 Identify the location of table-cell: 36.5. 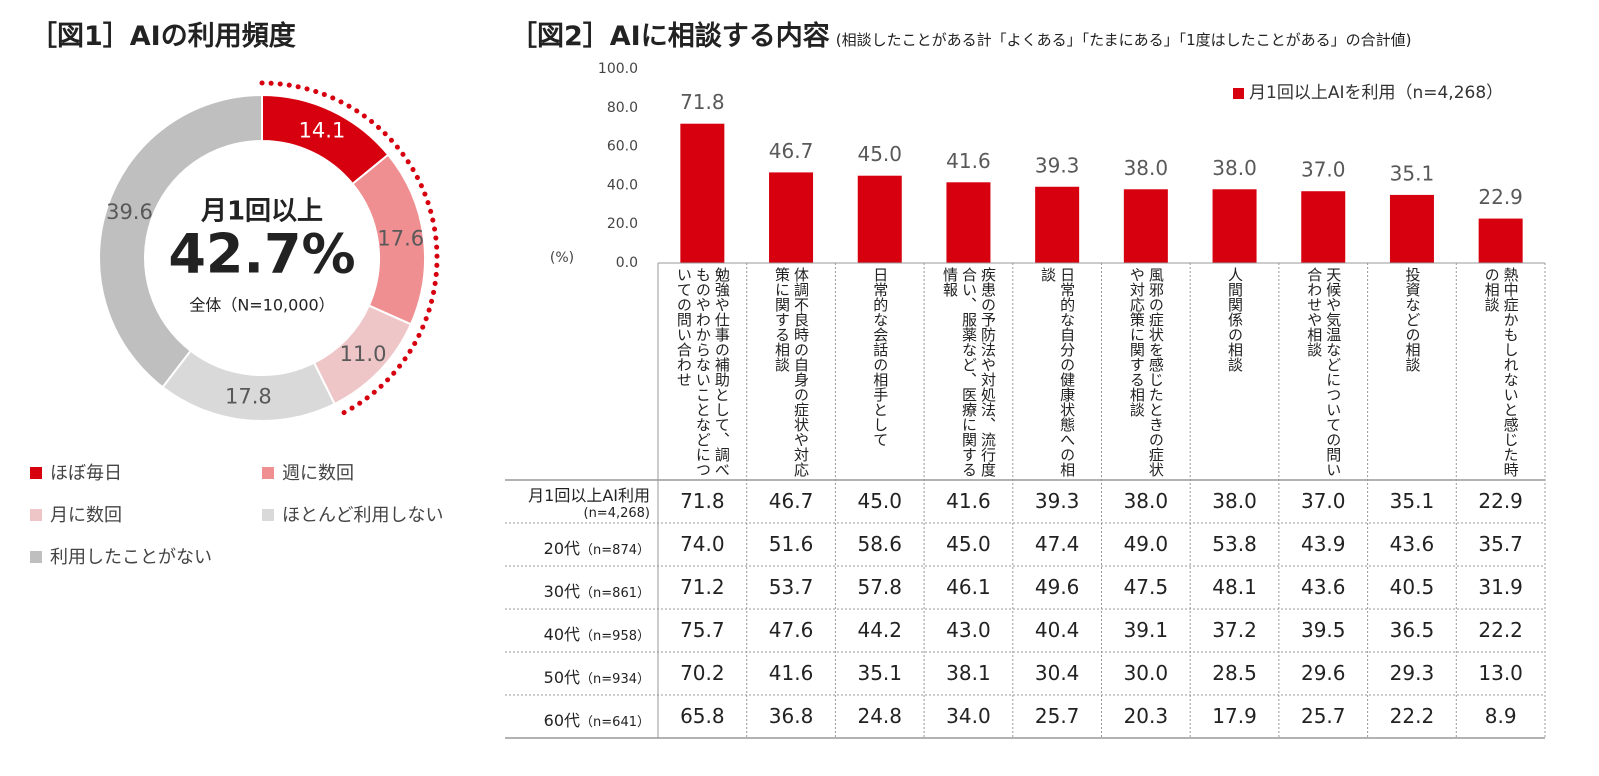
(1412, 630).